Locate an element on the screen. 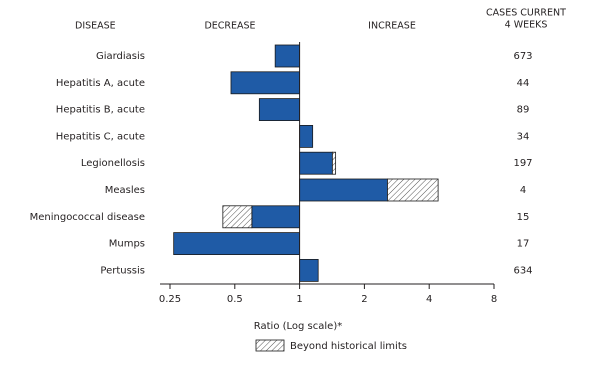 This screenshot has height=377, width=601. x-tick-label: 0.25 is located at coordinates (170, 299).